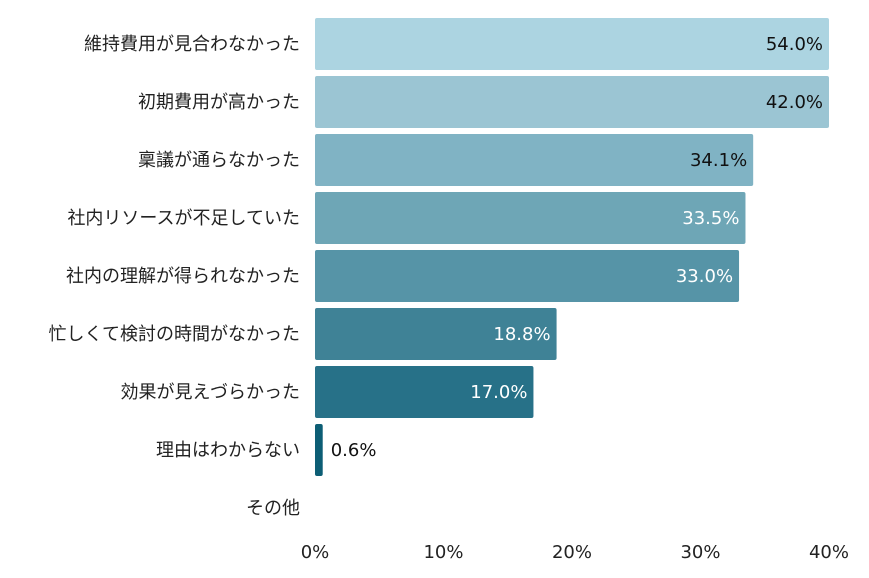 This screenshot has height=578, width=869. What do you see at coordinates (228, 450) in the screenshot?
I see `category-label: 理由はわからない` at bounding box center [228, 450].